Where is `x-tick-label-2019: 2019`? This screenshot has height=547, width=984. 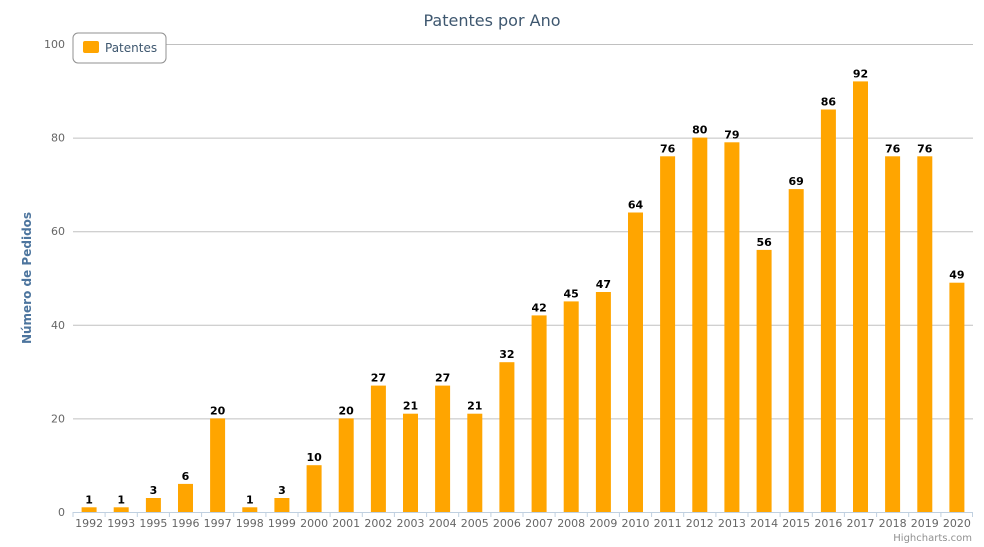 x-tick-label-2019: 2019 is located at coordinates (925, 523).